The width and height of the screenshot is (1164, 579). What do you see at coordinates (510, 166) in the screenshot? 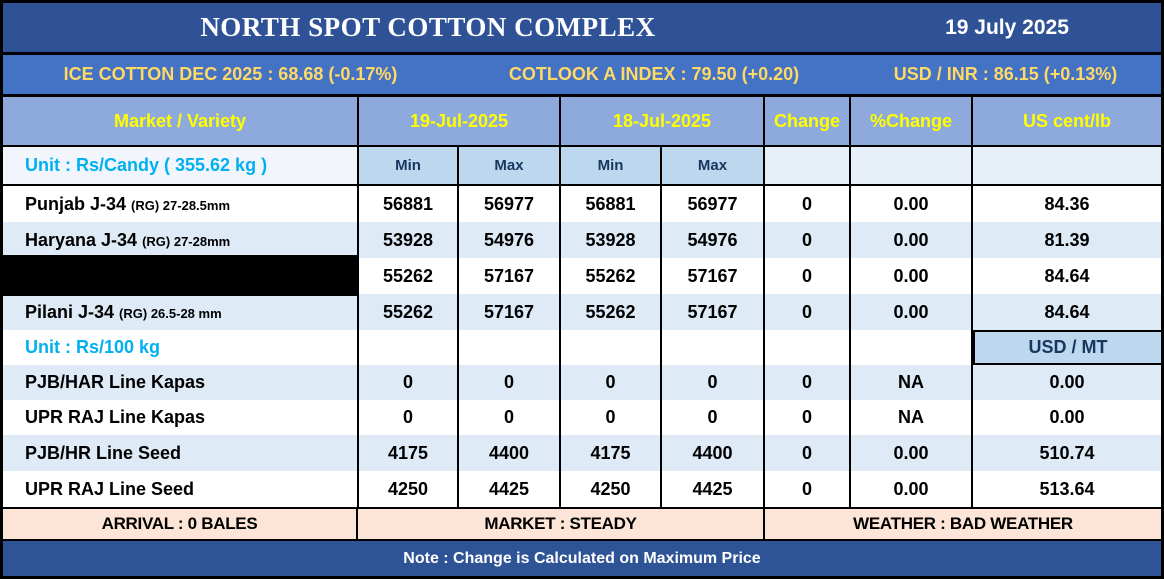
I see `subheader-max-19jul: Max` at bounding box center [510, 166].